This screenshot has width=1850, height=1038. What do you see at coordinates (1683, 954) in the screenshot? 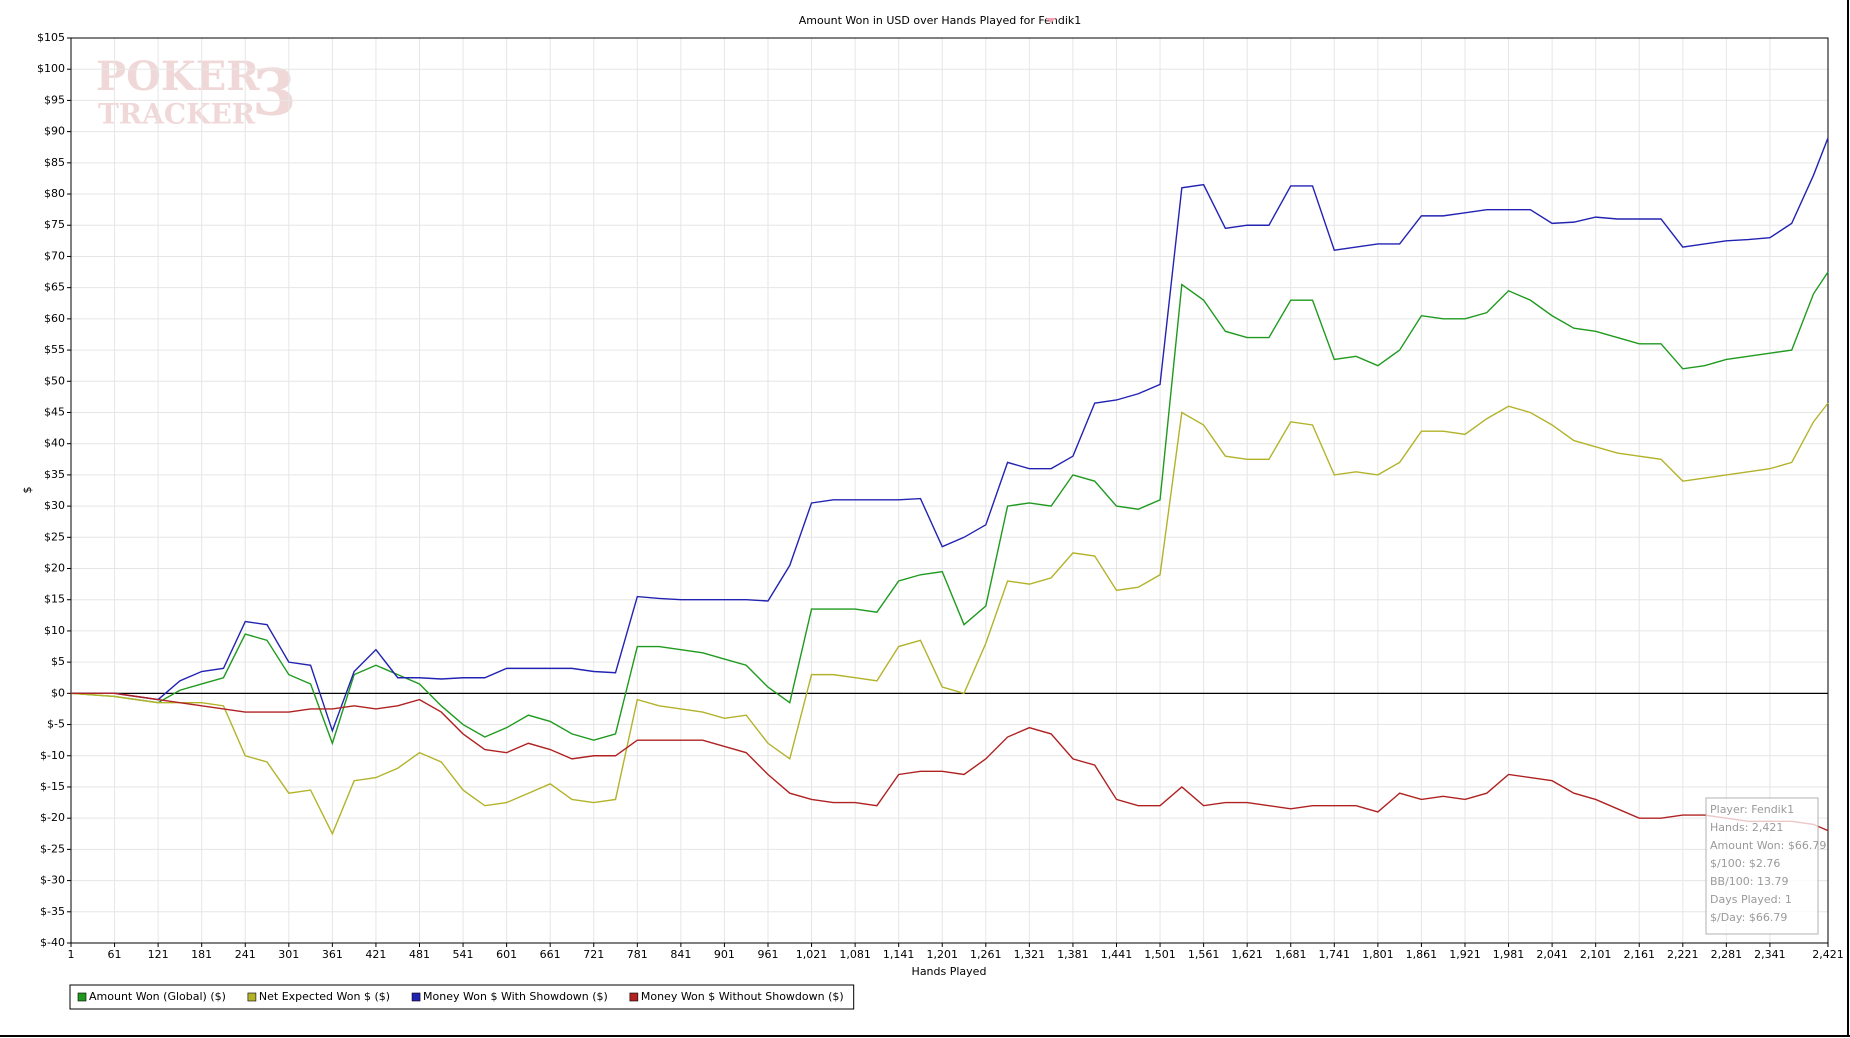
I see `x-tick-label: 2,221` at bounding box center [1683, 954].